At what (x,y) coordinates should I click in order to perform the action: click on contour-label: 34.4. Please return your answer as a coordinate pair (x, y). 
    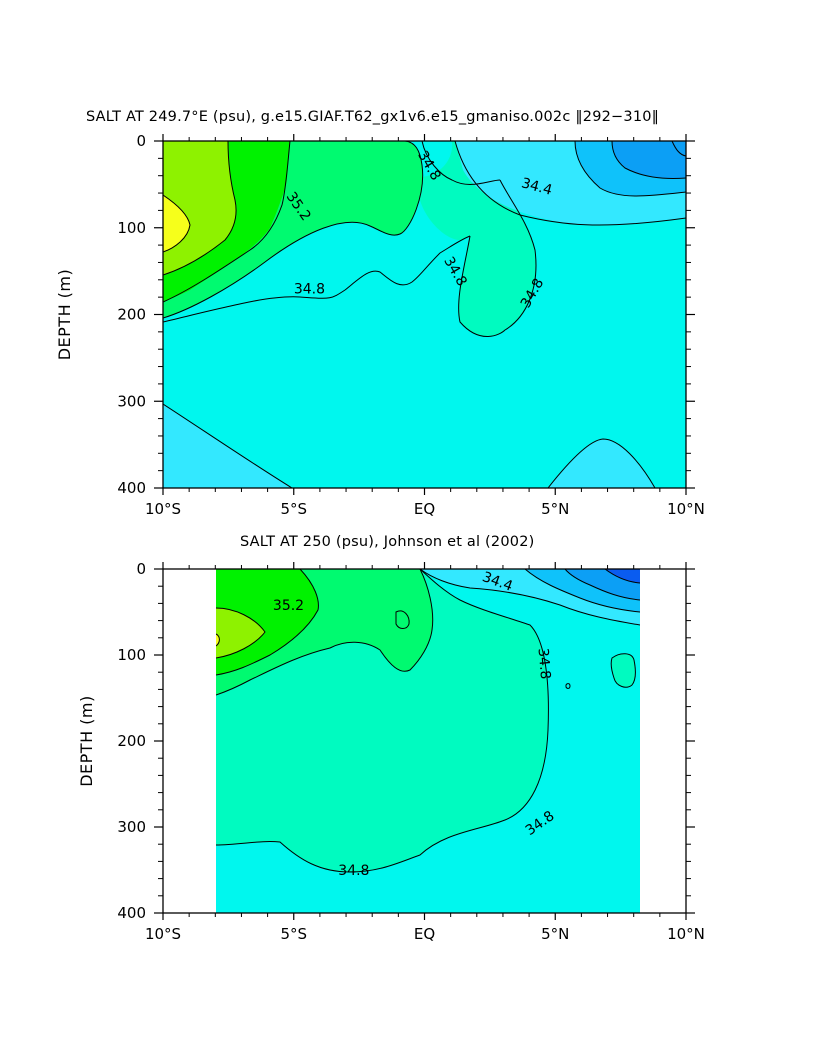
    Looking at the image, I should click on (537, 187).